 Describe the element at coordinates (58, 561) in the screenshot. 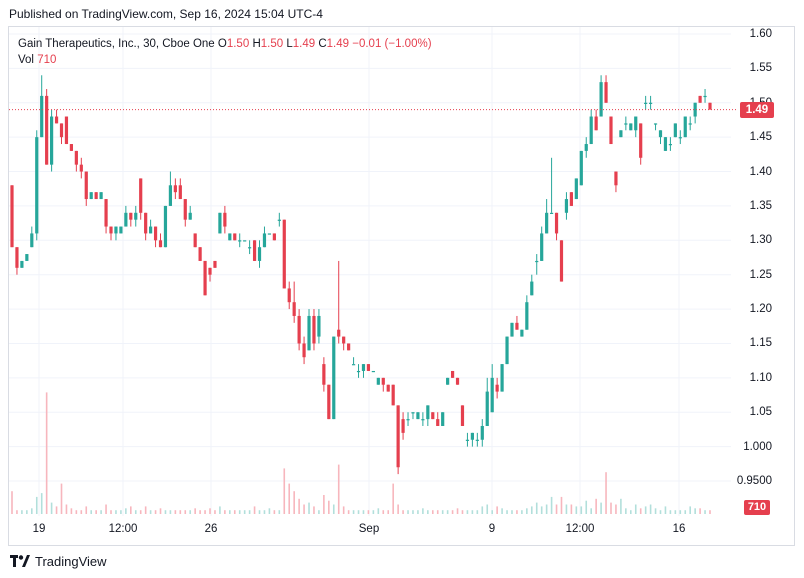

I see `tradingview-brand: TradingView` at that location.